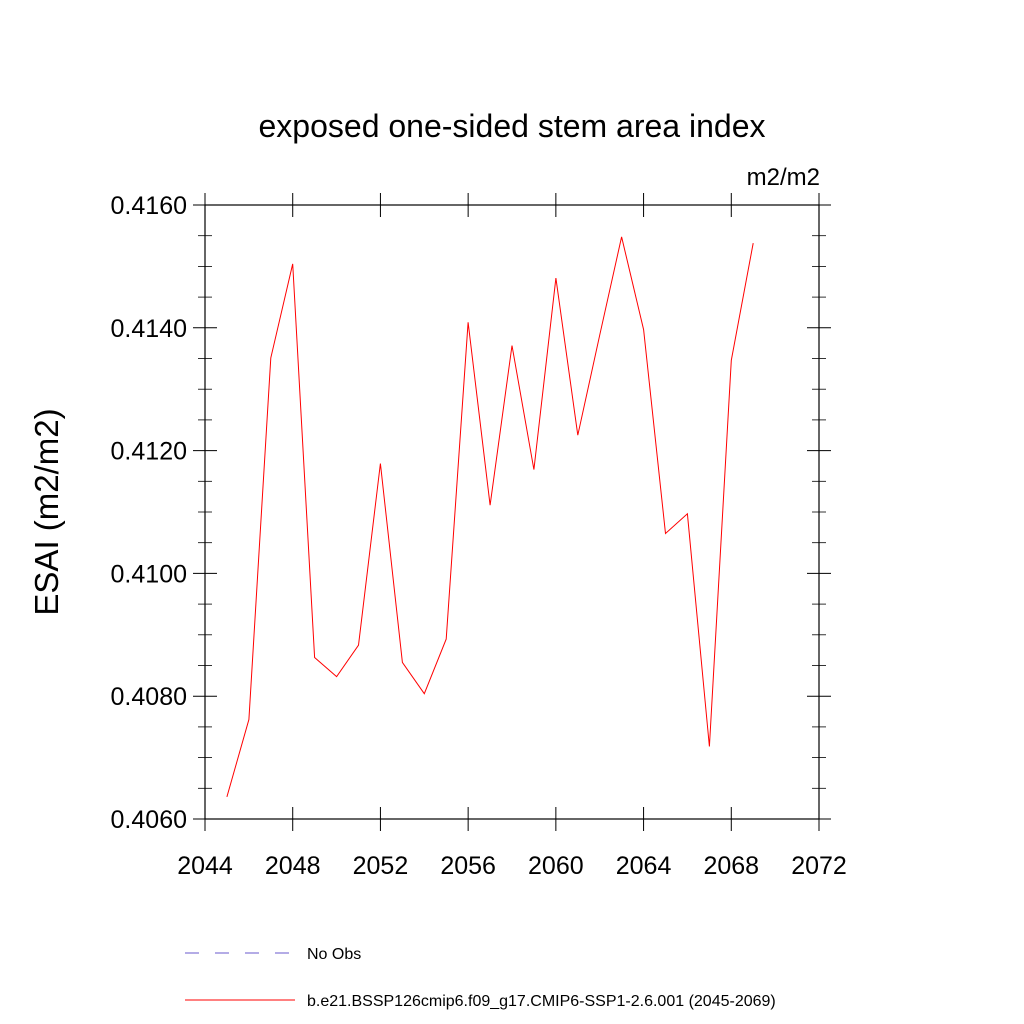  I want to click on y-tick-label: 0.4120, so click(149, 452).